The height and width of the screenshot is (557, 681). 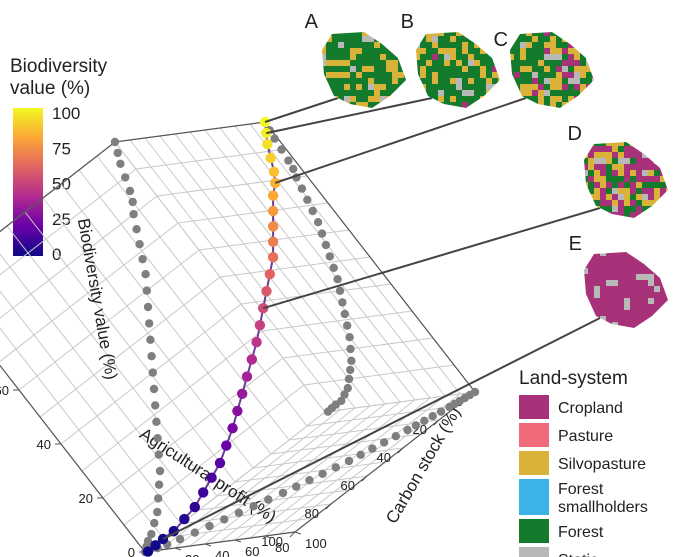 What do you see at coordinates (602, 464) in the screenshot?
I see `legend-label: Silvopasture` at bounding box center [602, 464].